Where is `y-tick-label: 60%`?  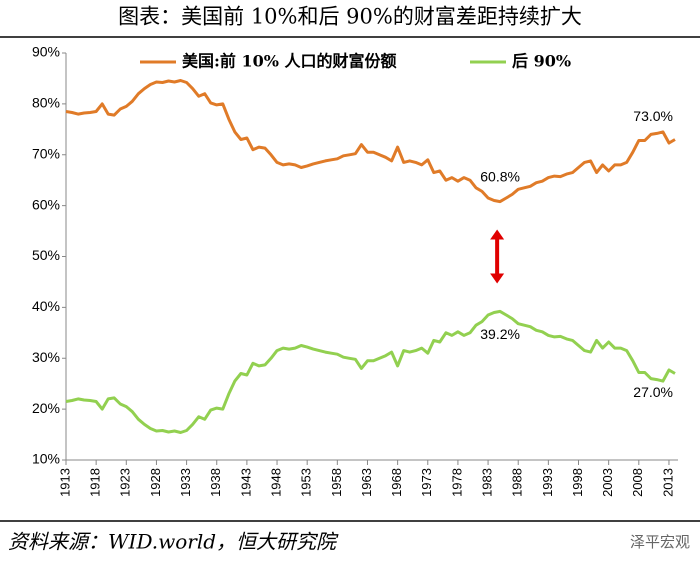 y-tick-label: 60% is located at coordinates (46, 204).